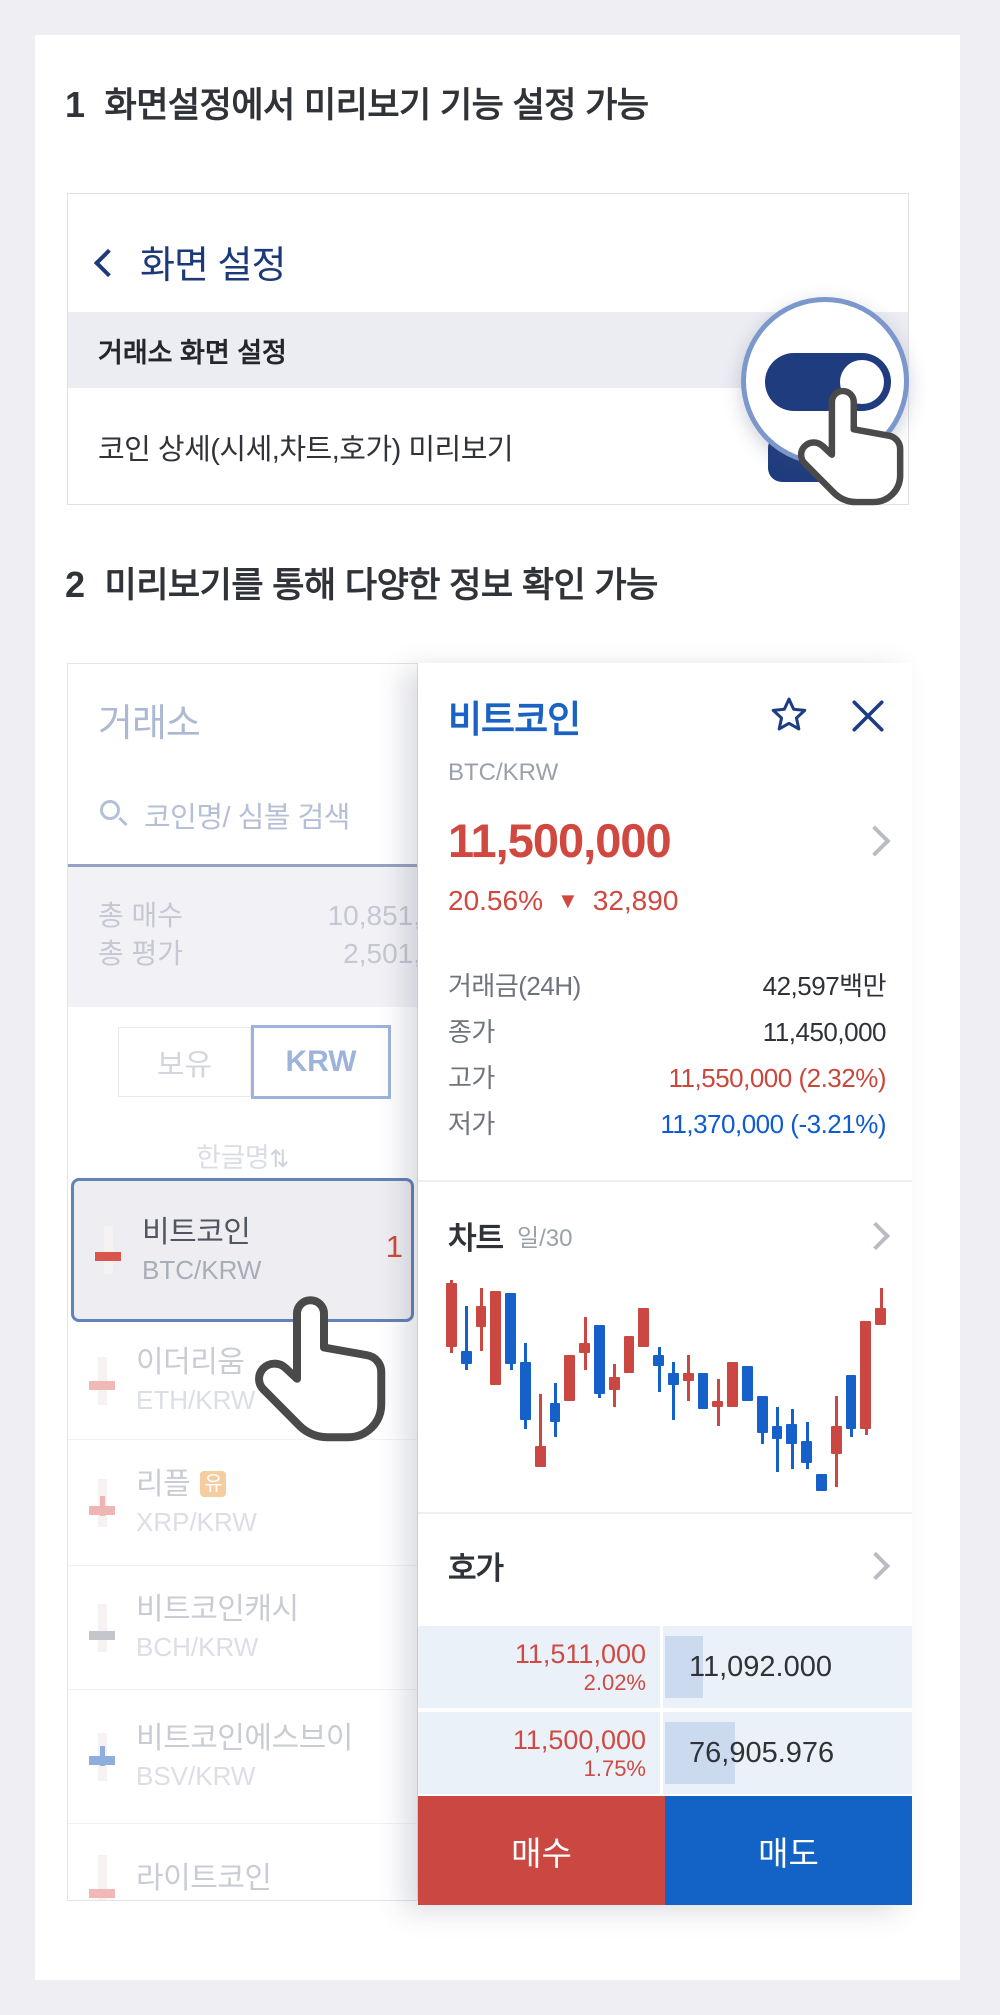 The image size is (1000, 2015). I want to click on search-icon, so click(113, 815).